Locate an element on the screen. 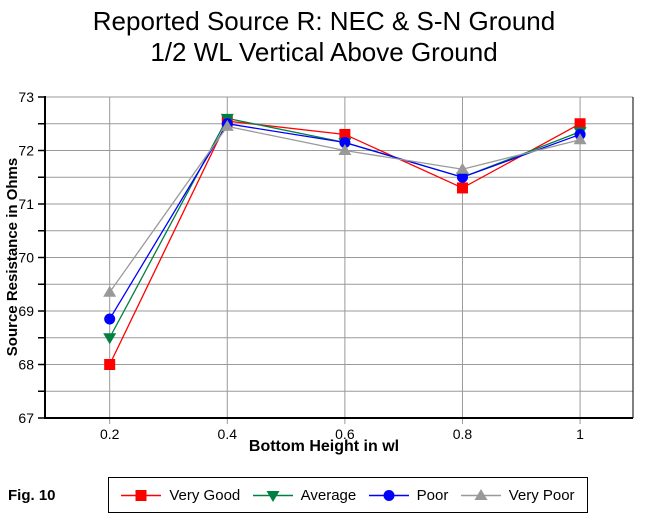  chart-title-line1: Reported Source R: NEC & S-N Ground is located at coordinates (324, 21).